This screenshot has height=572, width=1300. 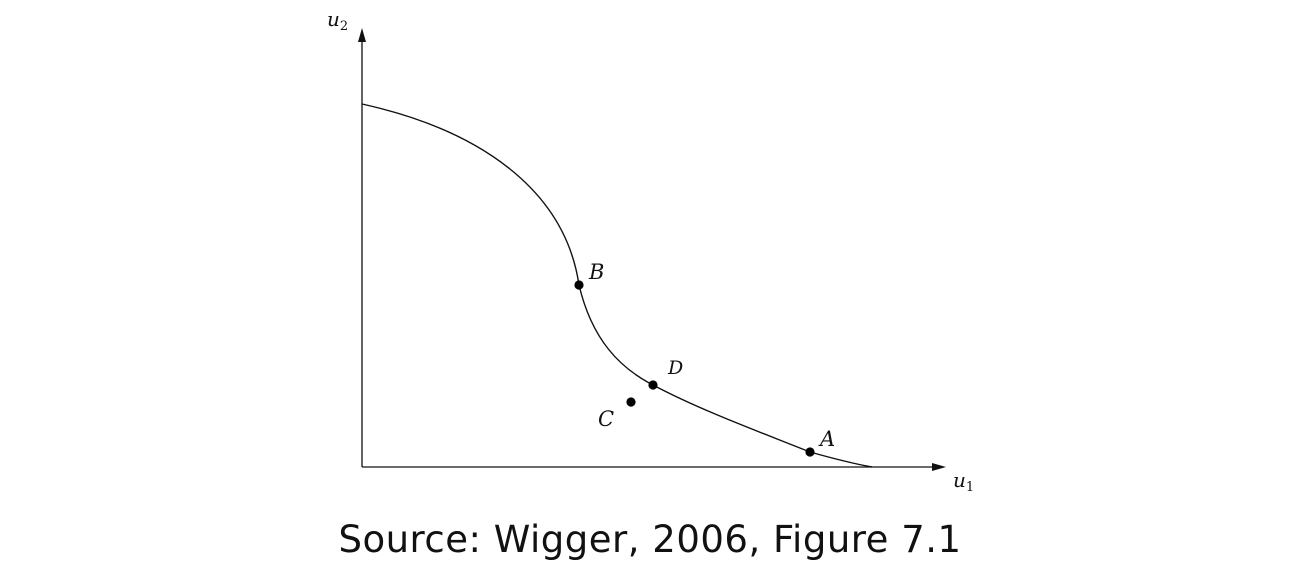 I want to click on y-axis-label-base: u, so click(x=333, y=19).